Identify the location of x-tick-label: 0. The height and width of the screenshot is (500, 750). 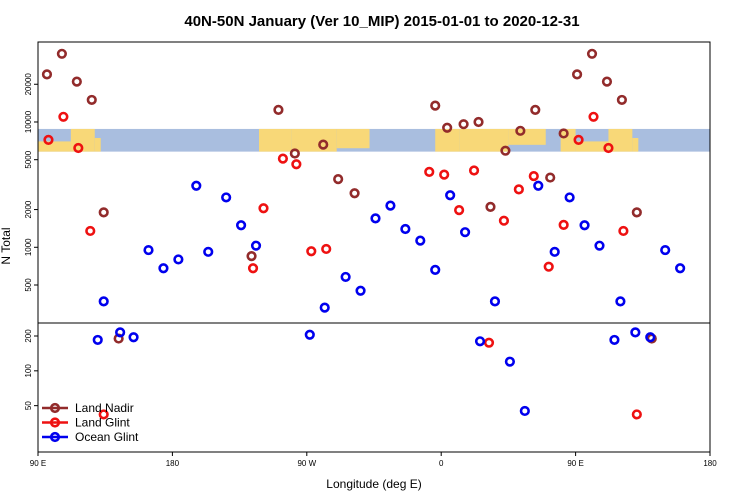
(441, 463).